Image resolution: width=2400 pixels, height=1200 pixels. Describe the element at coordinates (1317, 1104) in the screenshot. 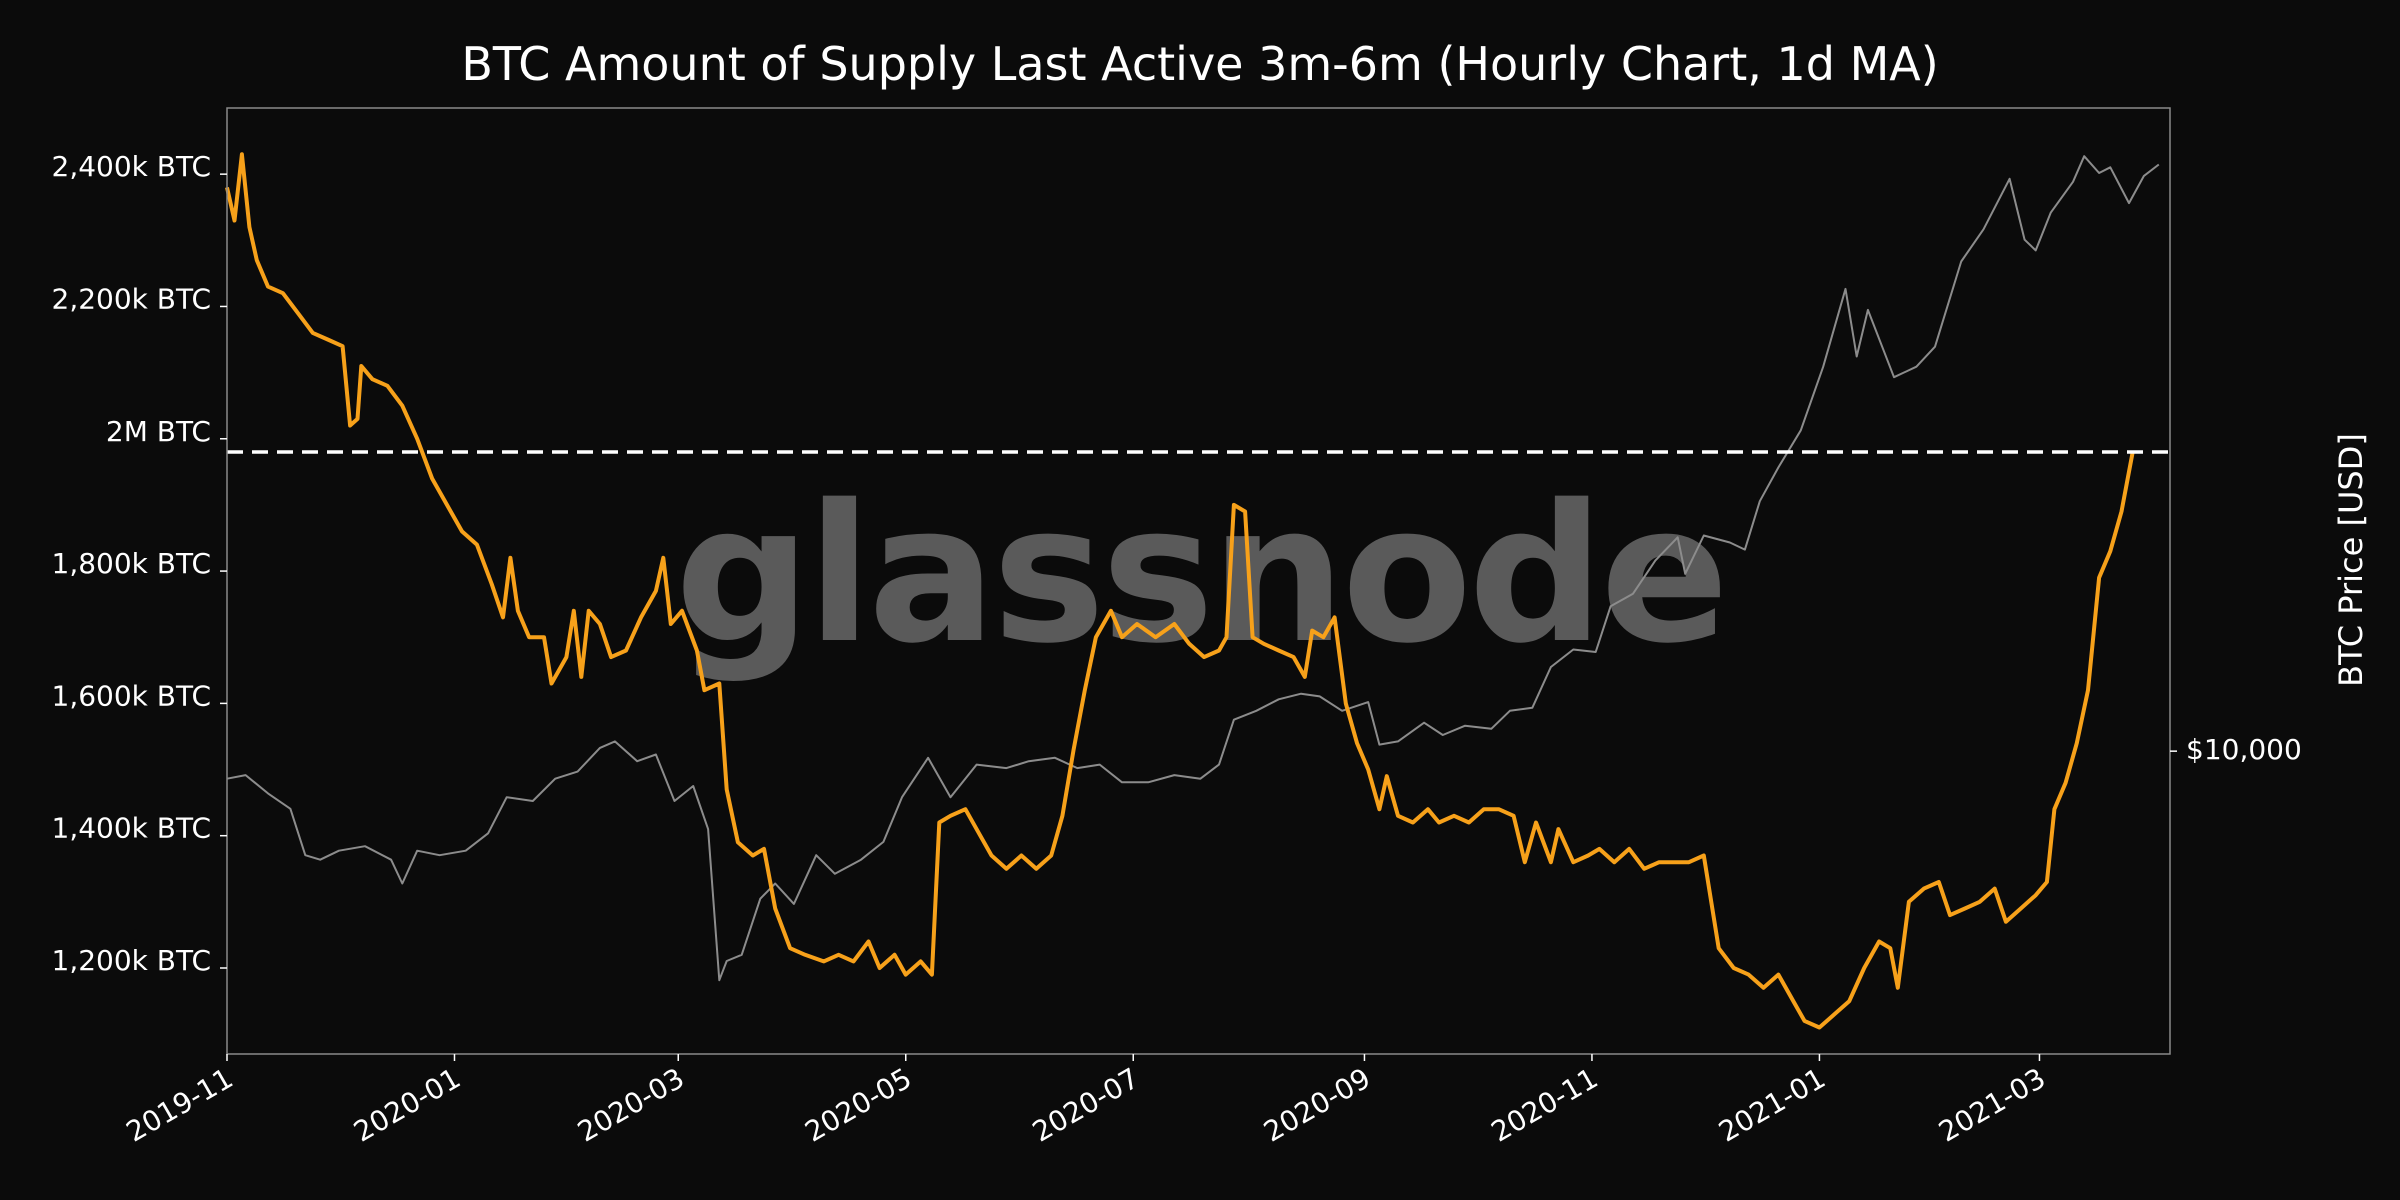

I see `x-tick-label: 2020-09` at that location.